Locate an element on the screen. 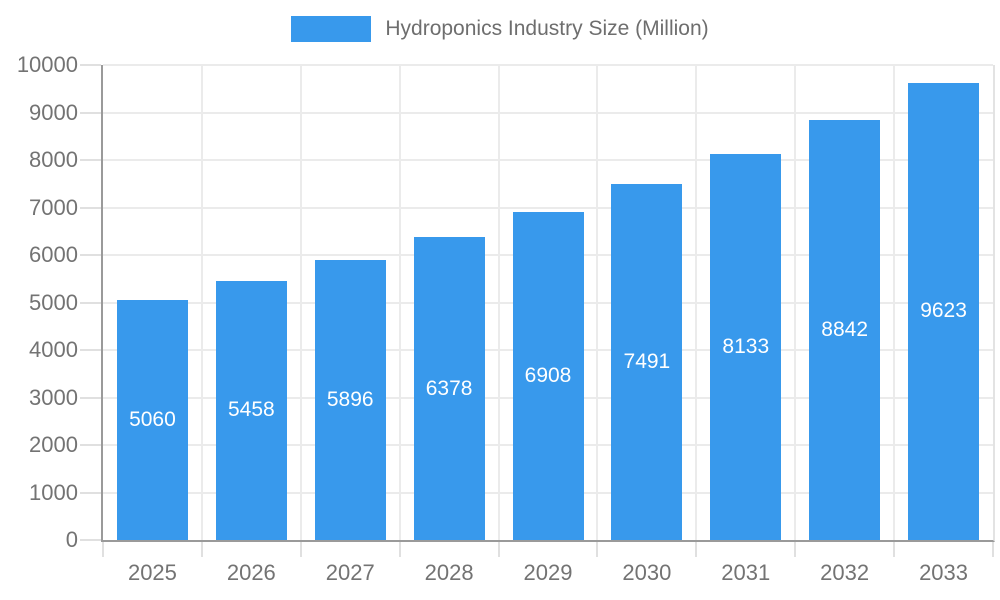 Image resolution: width=1000 pixels, height=600 pixels. x-axis-tick-label: 2030 is located at coordinates (647, 572).